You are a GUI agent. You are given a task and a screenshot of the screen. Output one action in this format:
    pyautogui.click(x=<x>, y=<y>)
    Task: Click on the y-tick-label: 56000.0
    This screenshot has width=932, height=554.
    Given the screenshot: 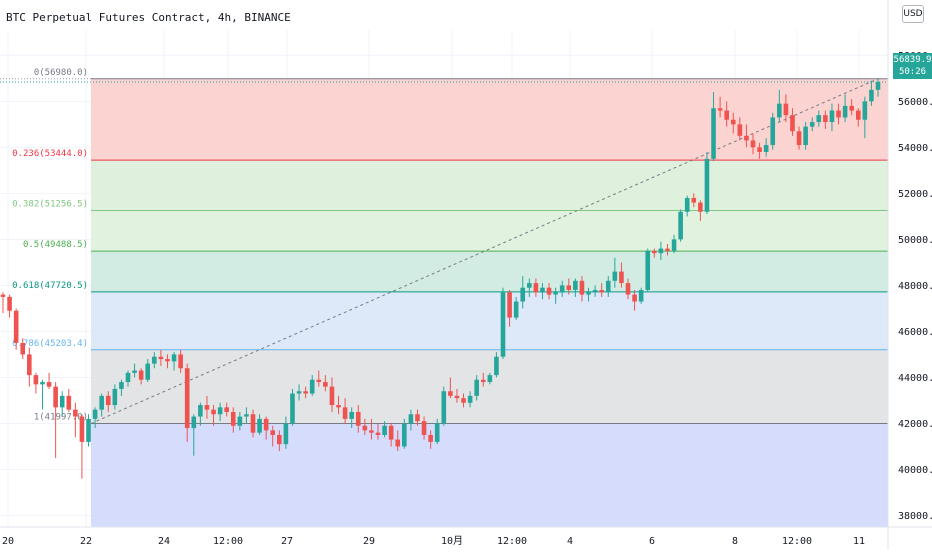 What is the action you would take?
    pyautogui.click(x=915, y=102)
    